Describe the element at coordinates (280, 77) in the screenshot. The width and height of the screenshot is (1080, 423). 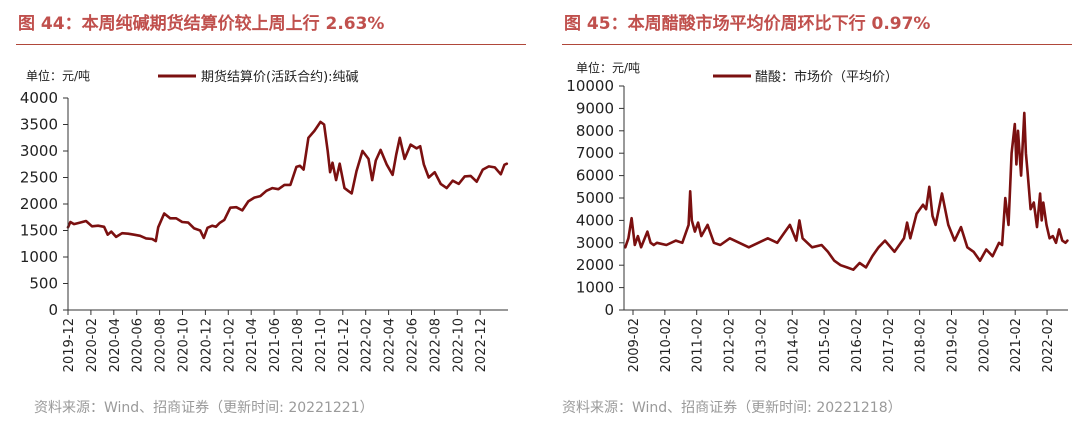
I see `legend-label: 期货结算价(活跃合约):纯碱` at that location.